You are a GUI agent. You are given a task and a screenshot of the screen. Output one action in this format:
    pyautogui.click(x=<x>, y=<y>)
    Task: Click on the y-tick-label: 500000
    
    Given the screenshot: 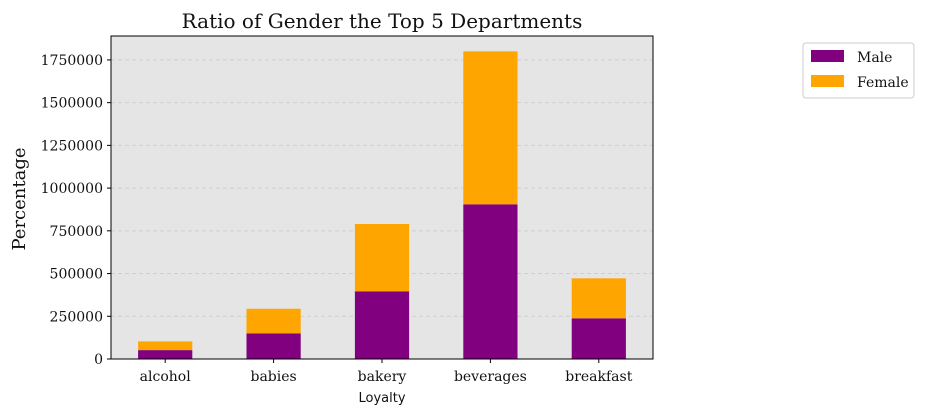 What is the action you would take?
    pyautogui.click(x=76, y=275)
    